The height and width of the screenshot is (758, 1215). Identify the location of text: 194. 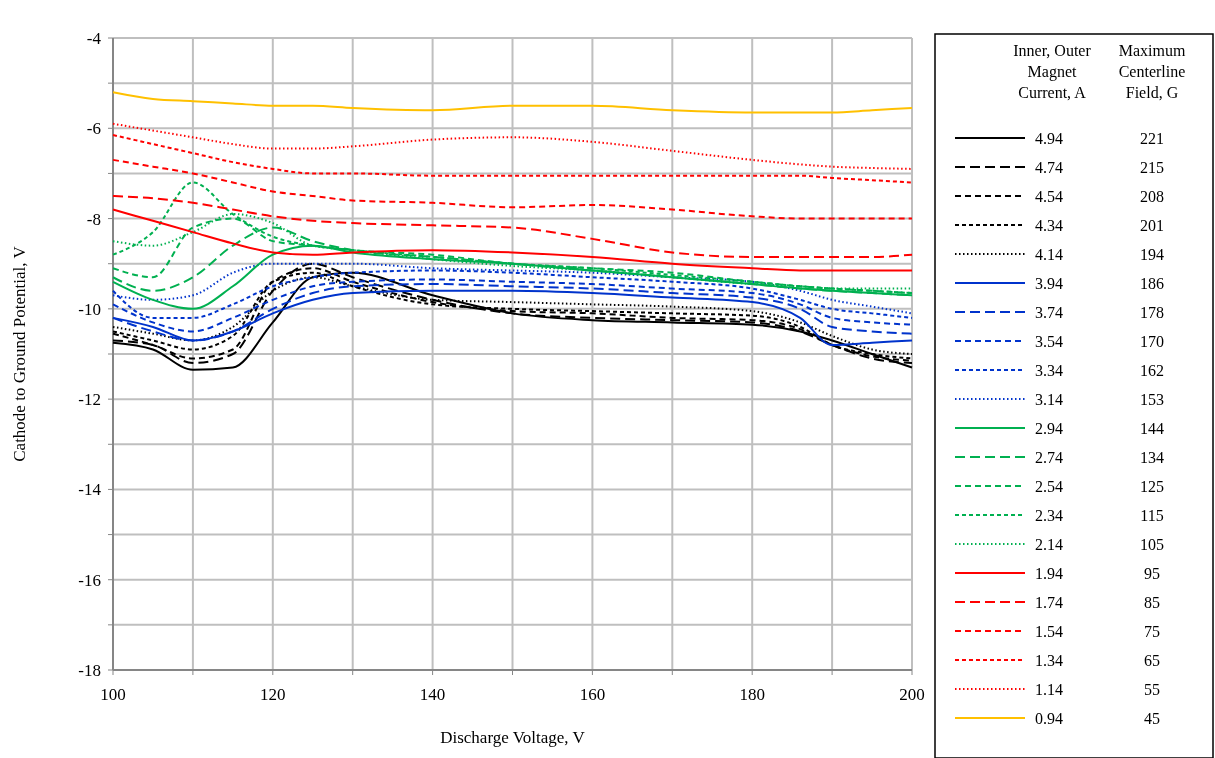
(1152, 254).